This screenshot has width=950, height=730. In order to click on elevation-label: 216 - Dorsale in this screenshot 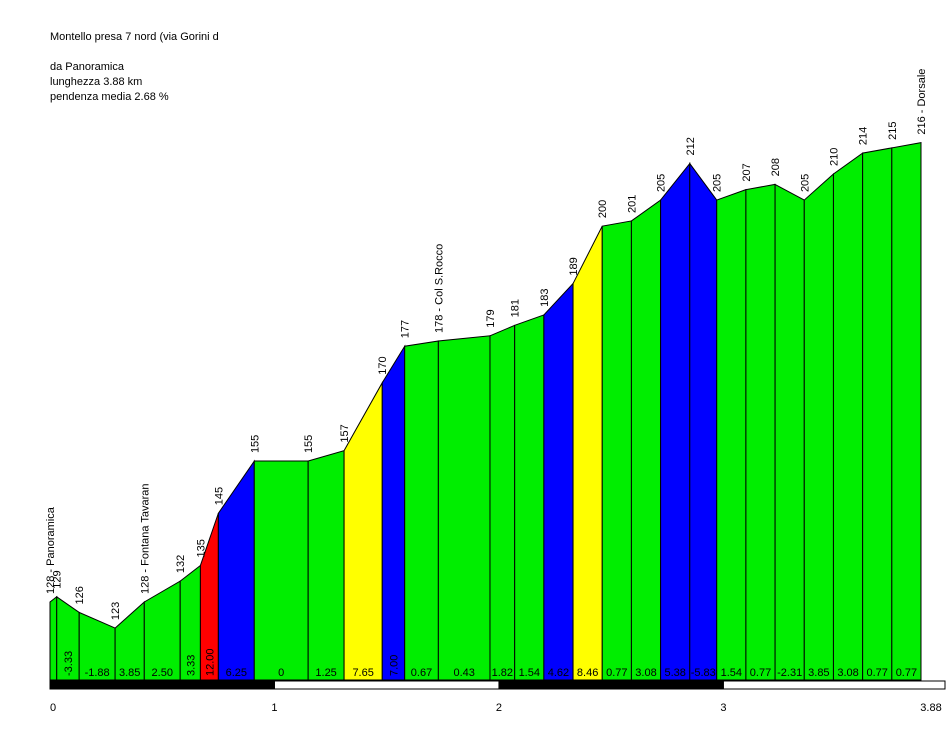, I will do `click(922, 102)`.